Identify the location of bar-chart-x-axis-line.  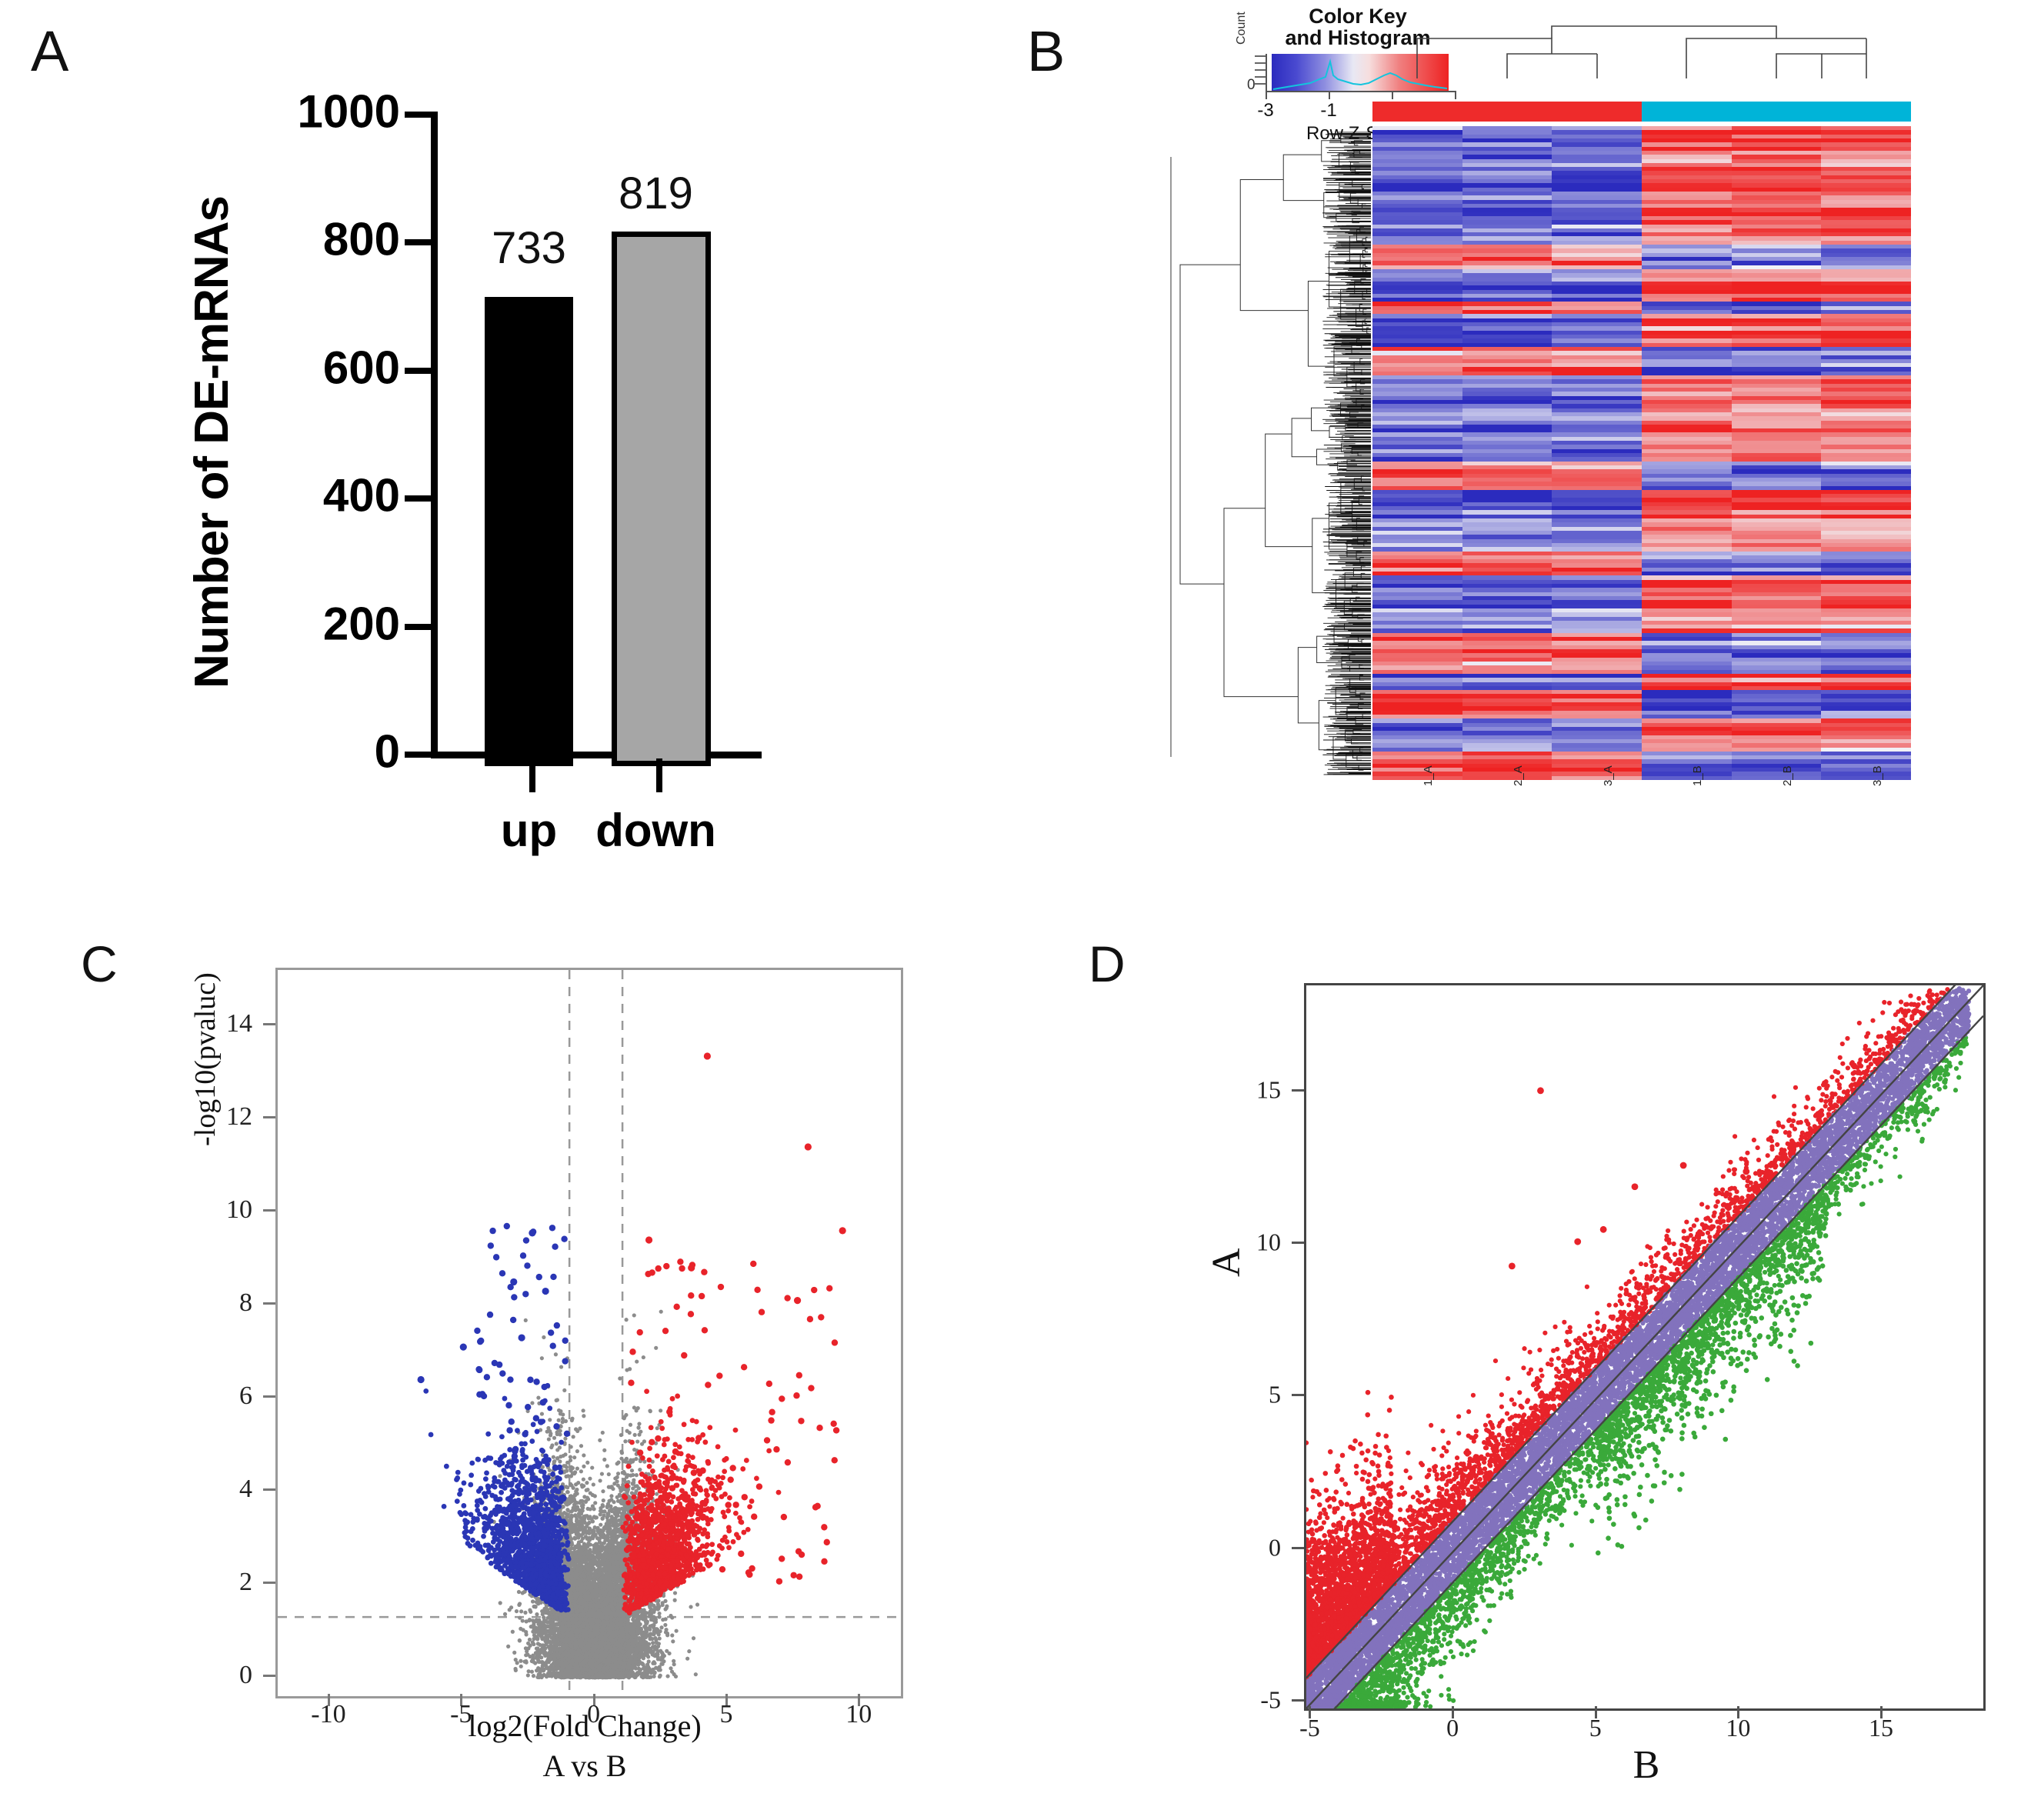
(596, 755).